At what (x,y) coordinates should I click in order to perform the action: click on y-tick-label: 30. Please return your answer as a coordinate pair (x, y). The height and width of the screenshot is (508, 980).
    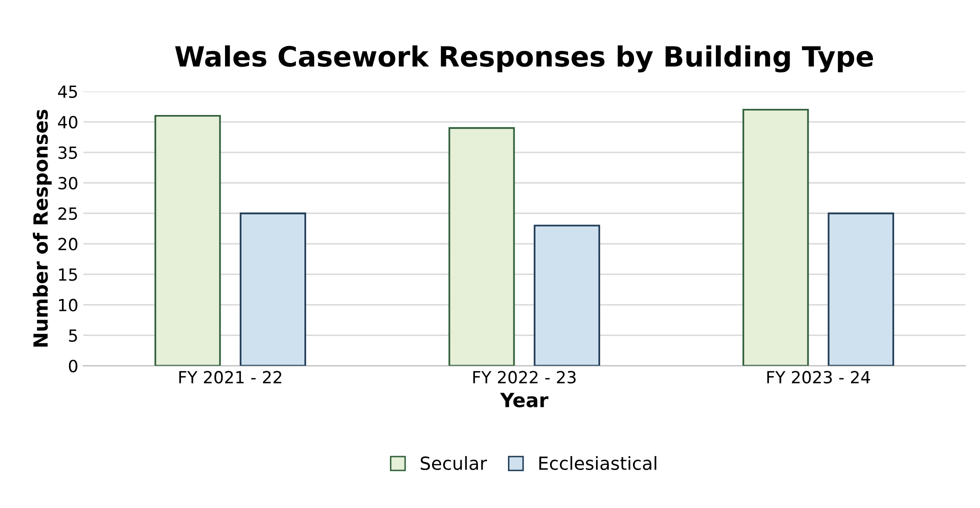
    Looking at the image, I should click on (68, 183).